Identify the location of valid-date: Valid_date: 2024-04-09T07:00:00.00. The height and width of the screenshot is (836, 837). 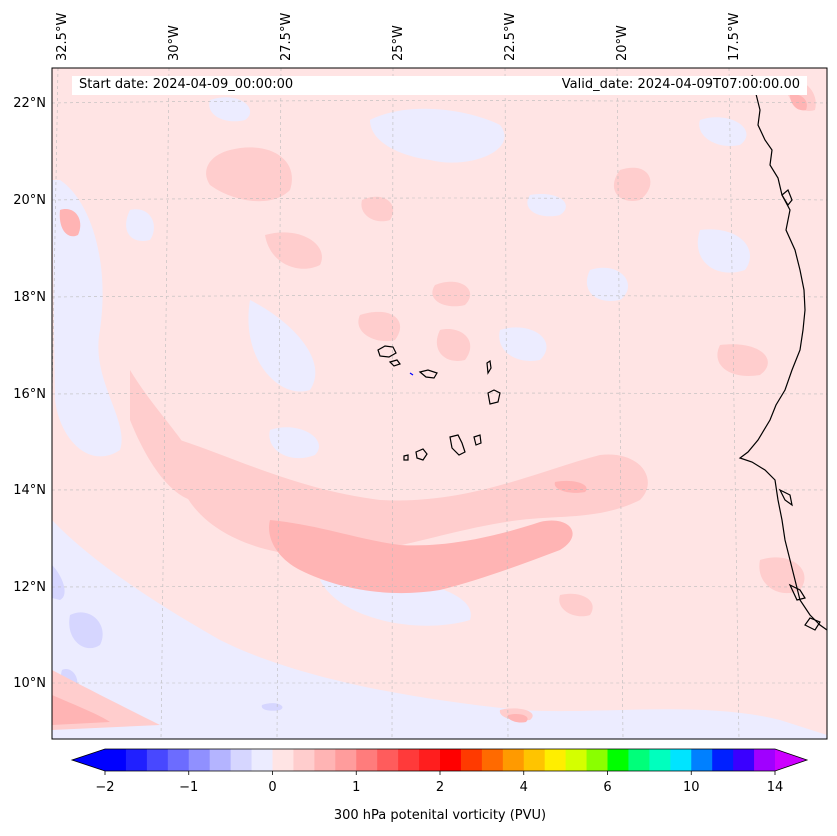
(680, 84).